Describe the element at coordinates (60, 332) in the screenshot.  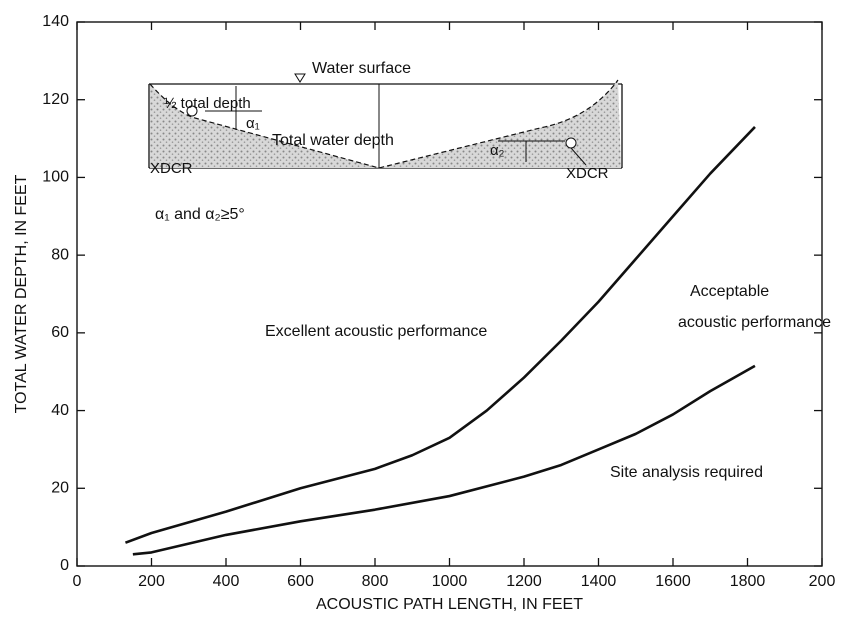
I see `y-tick-label: 60` at that location.